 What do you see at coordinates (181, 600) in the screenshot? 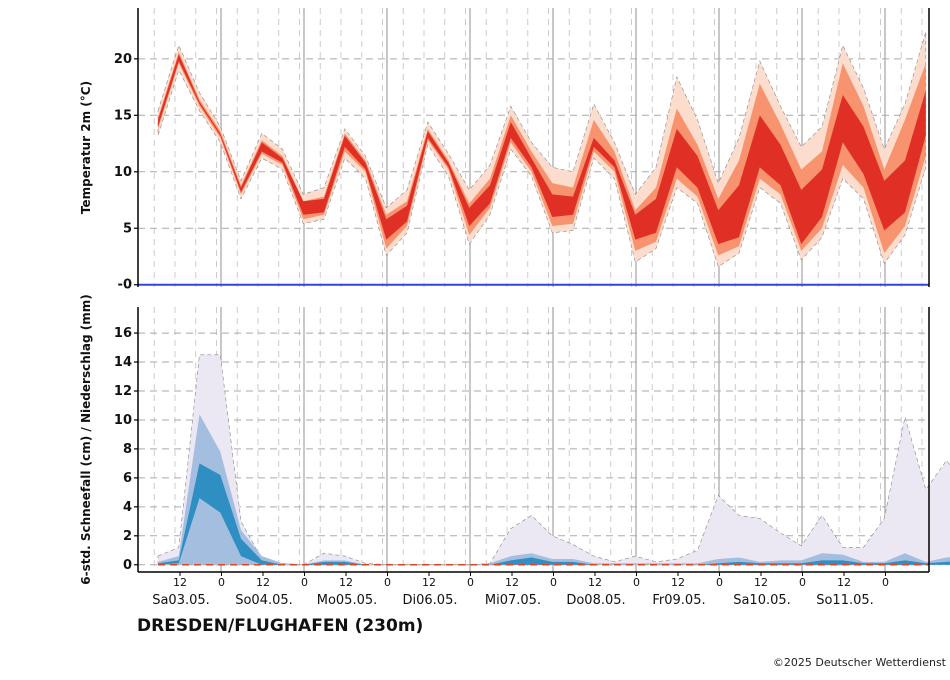
I see `x-day-label: Sa03.05.` at bounding box center [181, 600].